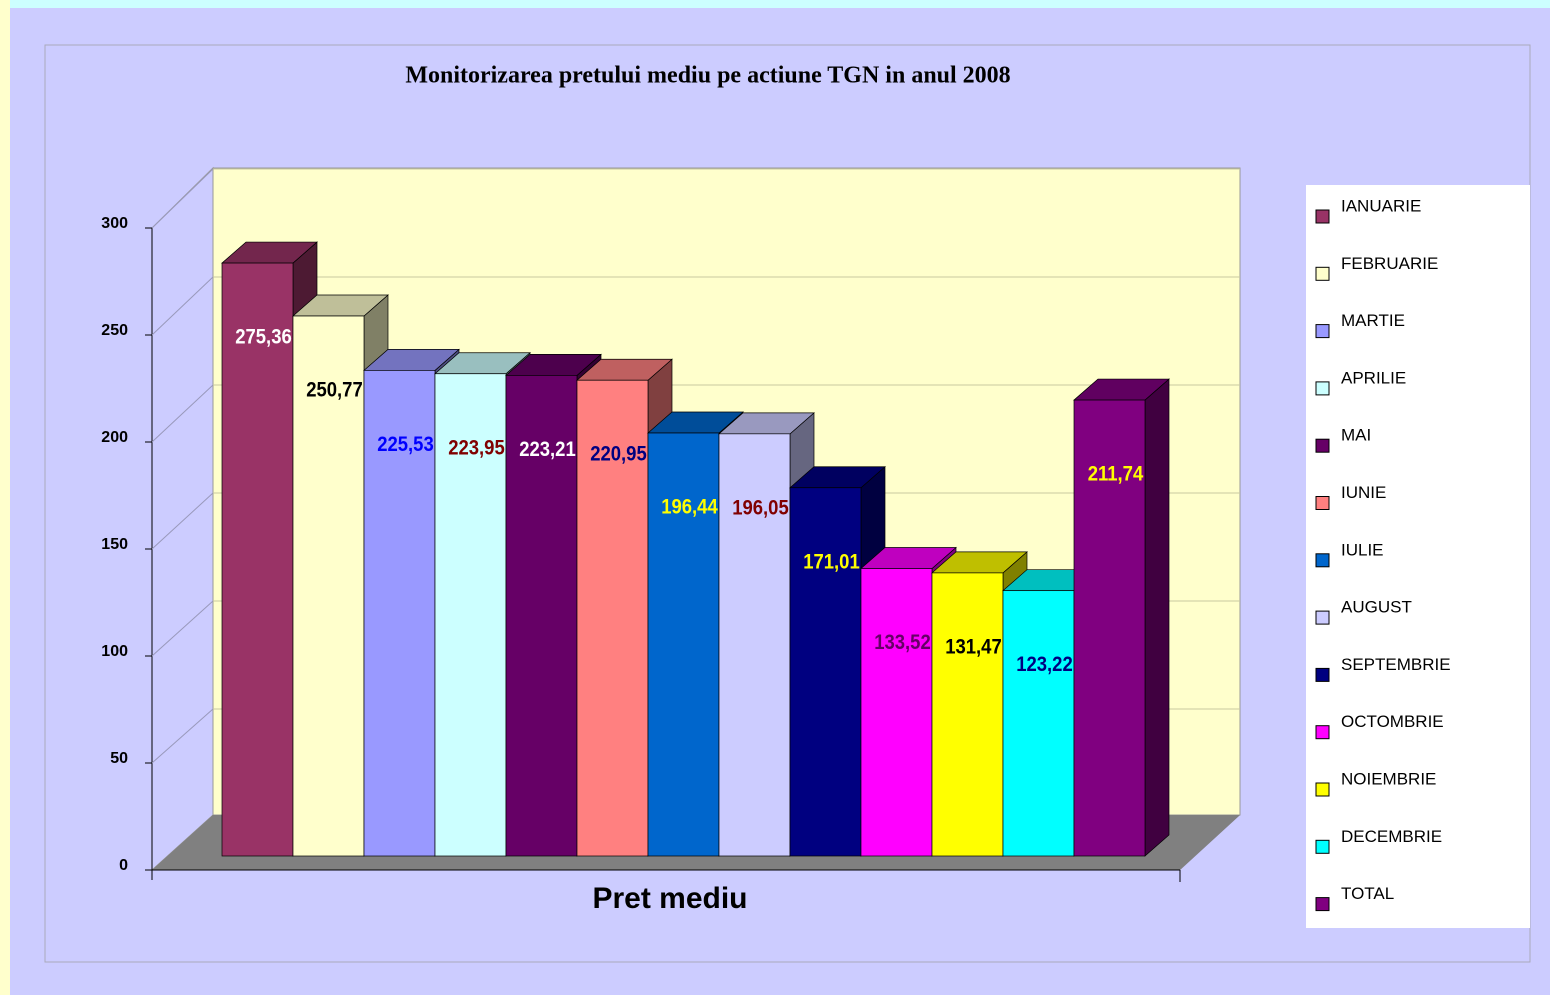 This screenshot has height=995, width=1550. Describe the element at coordinates (5, 497) in the screenshot. I see `left-stripe` at that location.